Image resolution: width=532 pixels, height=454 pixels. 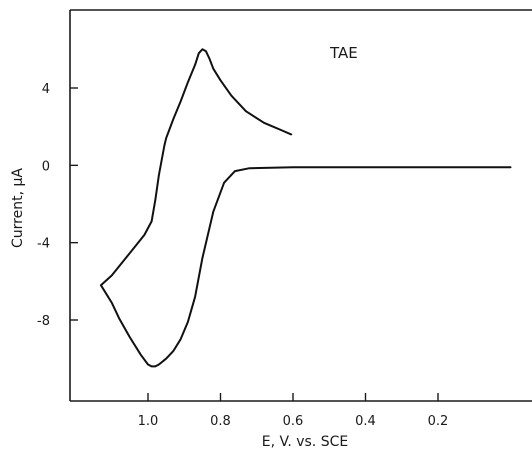 What do you see at coordinates (43, 321) in the screenshot?
I see `y-tick-label: -8` at bounding box center [43, 321].